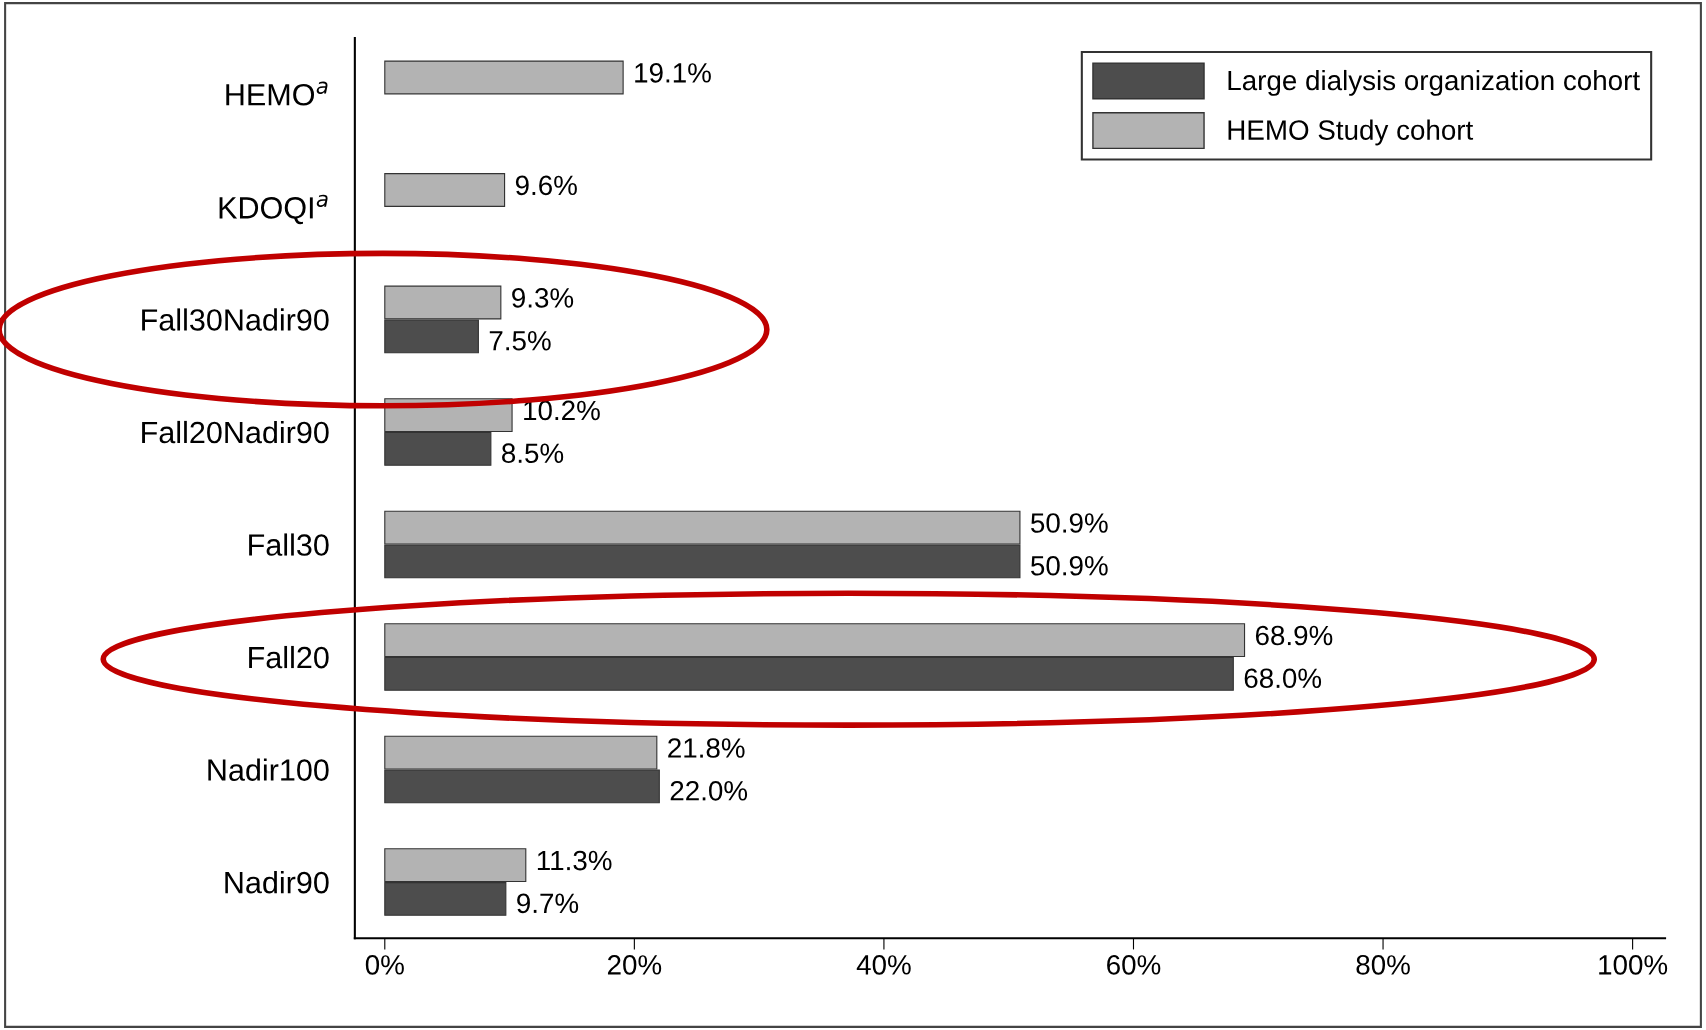 This screenshot has width=1706, height=1030. I want to click on data-label: 22.0%, so click(709, 790).